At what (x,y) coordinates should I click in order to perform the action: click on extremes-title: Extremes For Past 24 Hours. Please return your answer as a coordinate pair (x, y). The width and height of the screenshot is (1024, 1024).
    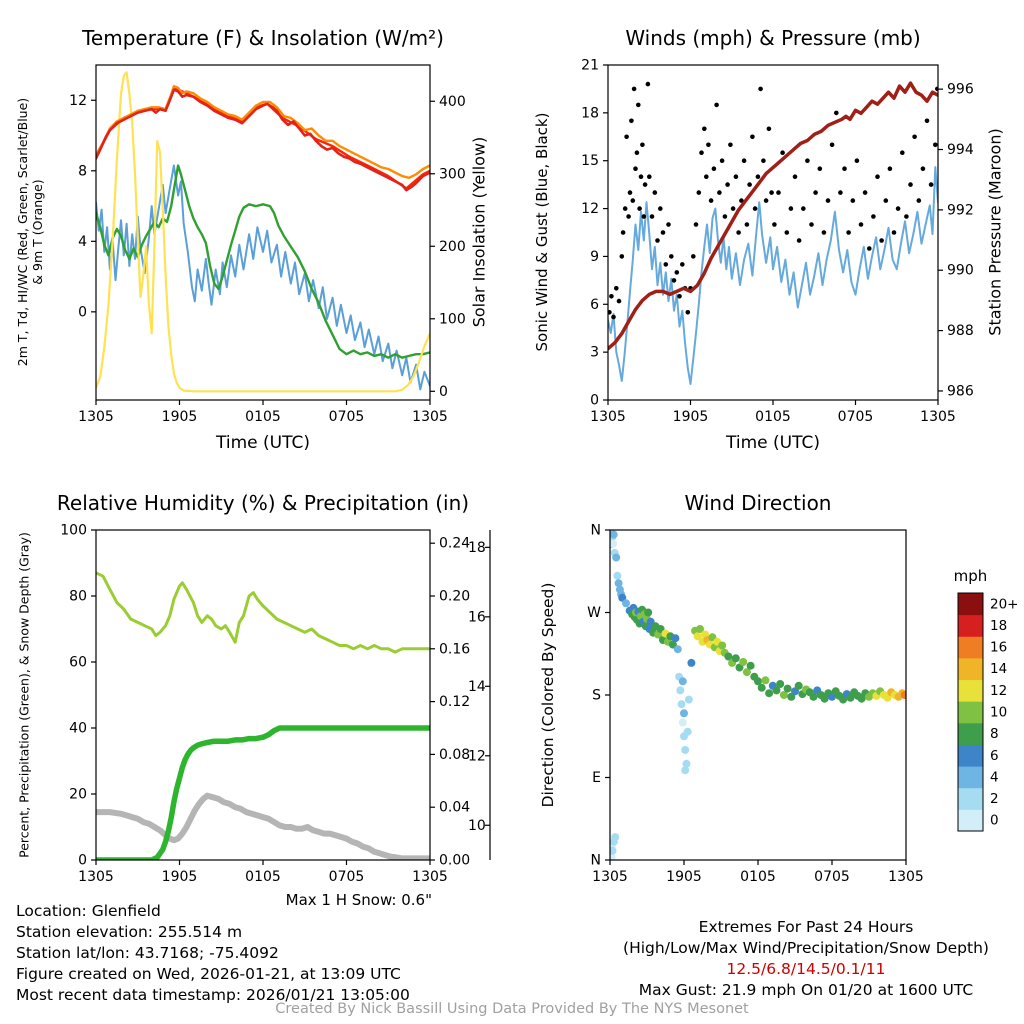
    Looking at the image, I should click on (806, 927).